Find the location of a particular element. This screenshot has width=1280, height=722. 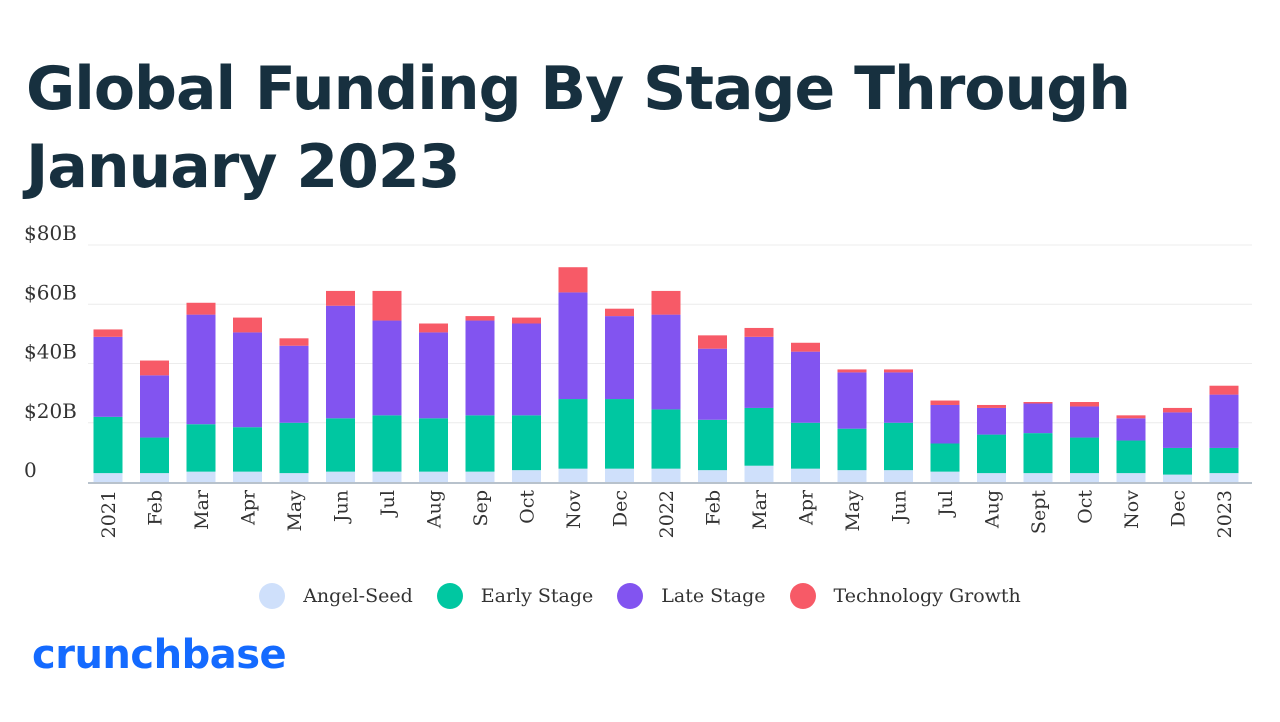

legend-label: Early Stage is located at coordinates (537, 596).